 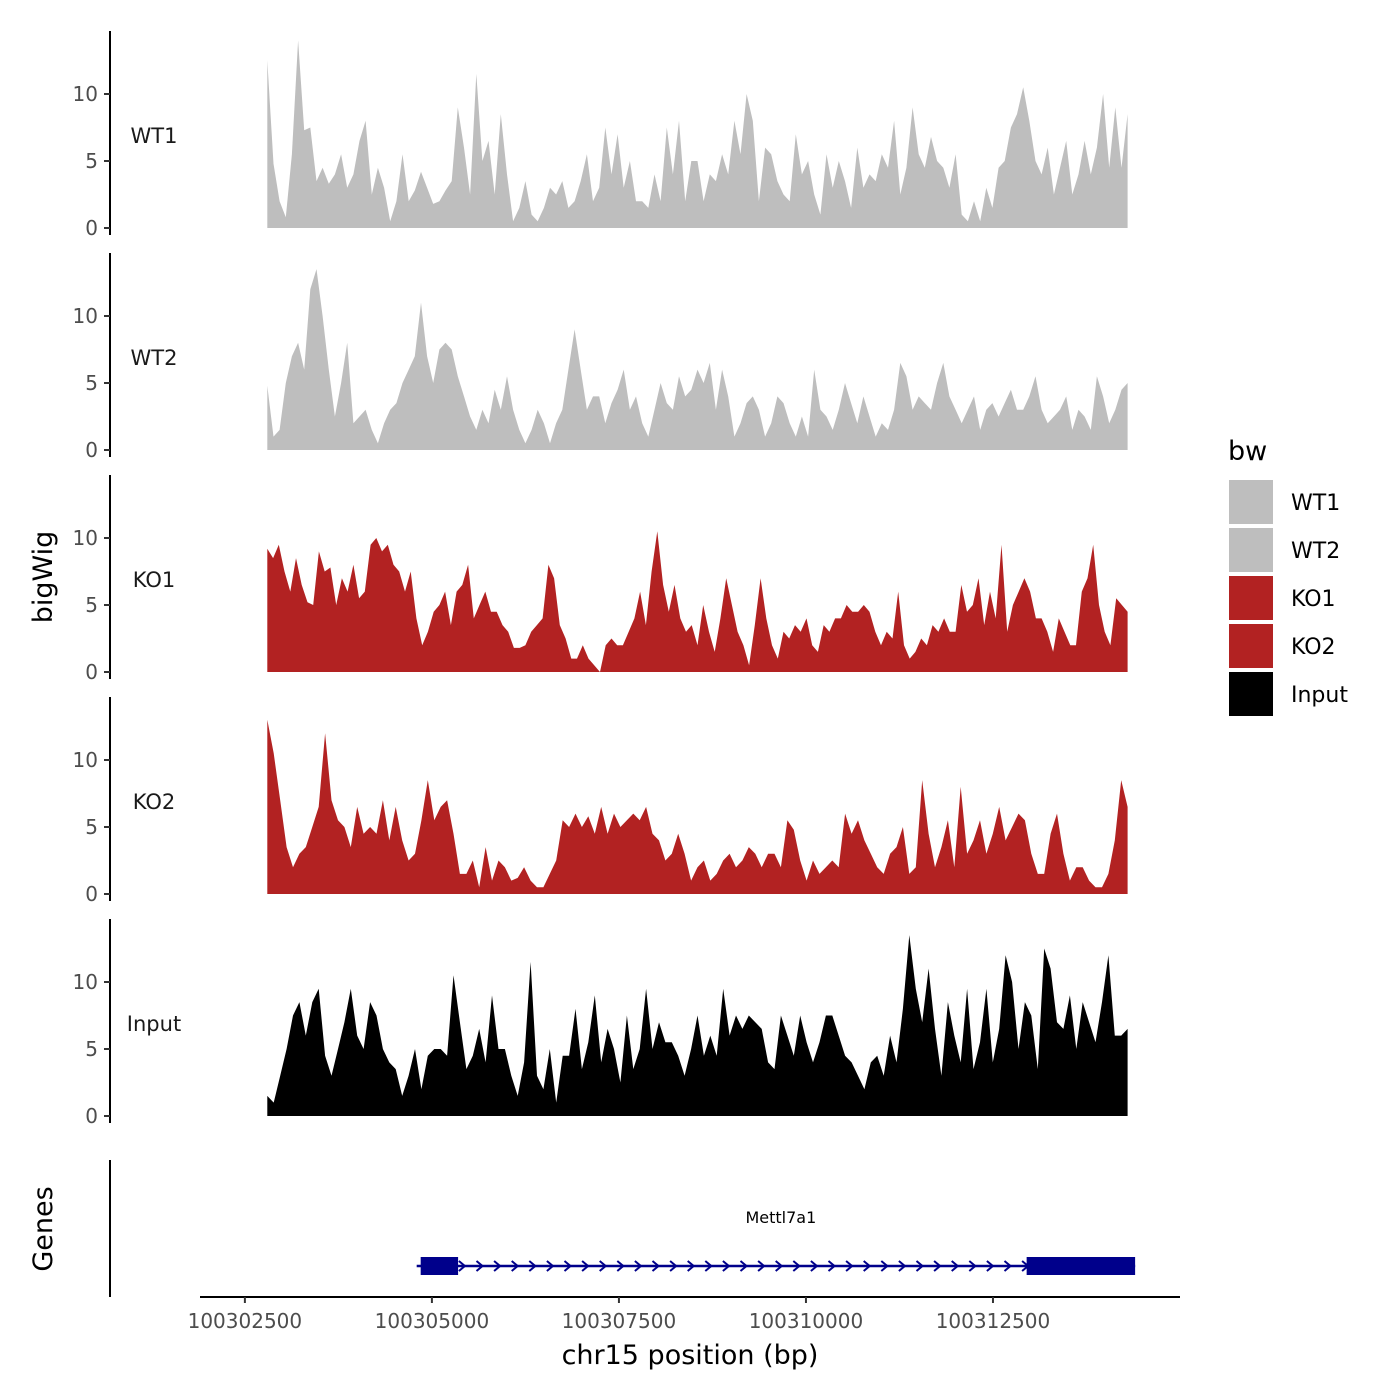 What do you see at coordinates (154, 136) in the screenshot?
I see `track-label: WT1` at bounding box center [154, 136].